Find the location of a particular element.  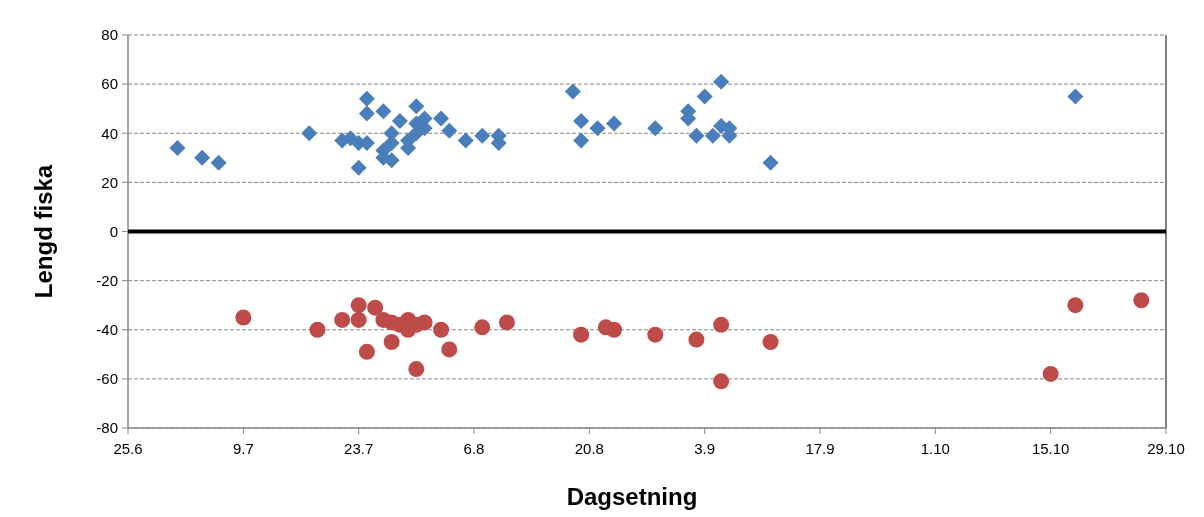

x-tick-label: 17.9 is located at coordinates (820, 448).